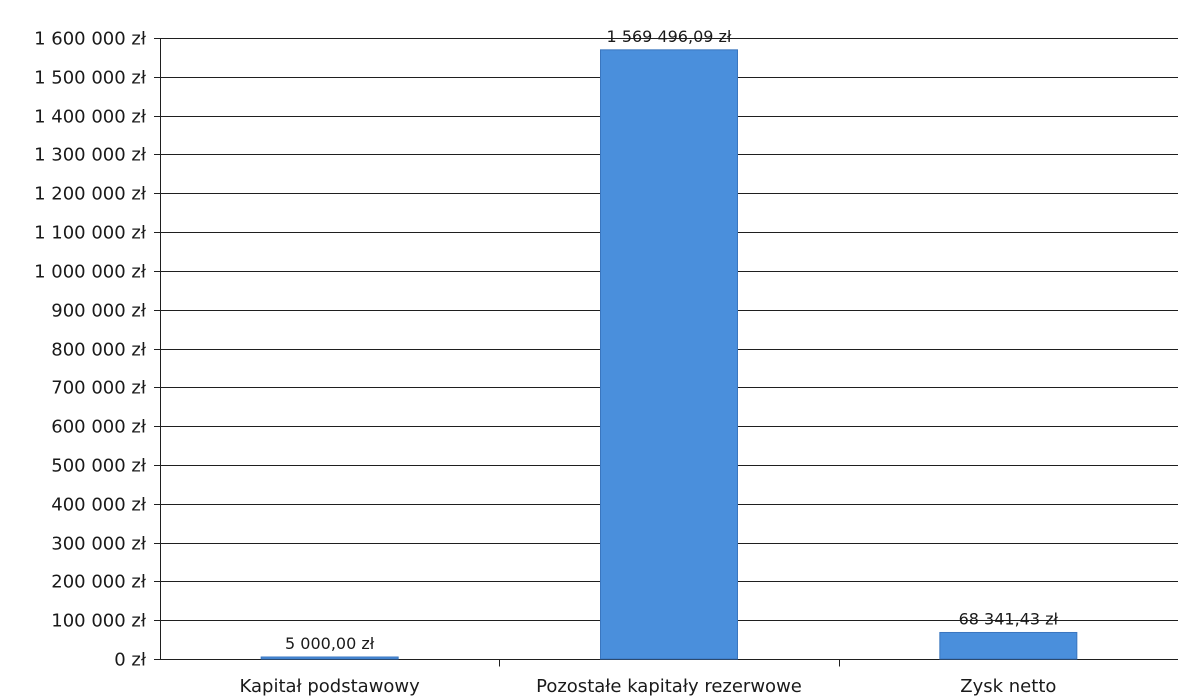 This screenshot has width=1180, height=696. Describe the element at coordinates (99, 427) in the screenshot. I see `y-tick-label: 600 000 zł` at that location.